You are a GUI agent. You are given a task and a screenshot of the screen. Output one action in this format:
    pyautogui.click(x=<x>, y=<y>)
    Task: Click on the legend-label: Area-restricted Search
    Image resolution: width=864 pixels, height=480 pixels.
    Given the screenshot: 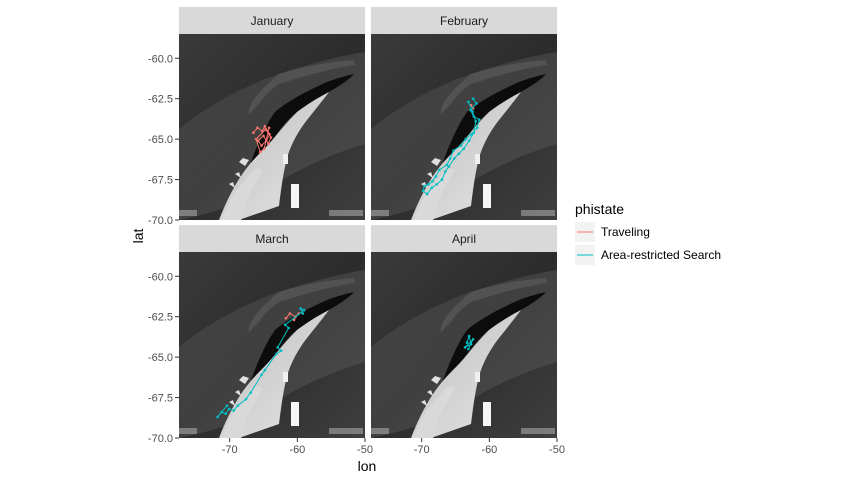 What is the action you would take?
    pyautogui.click(x=661, y=255)
    